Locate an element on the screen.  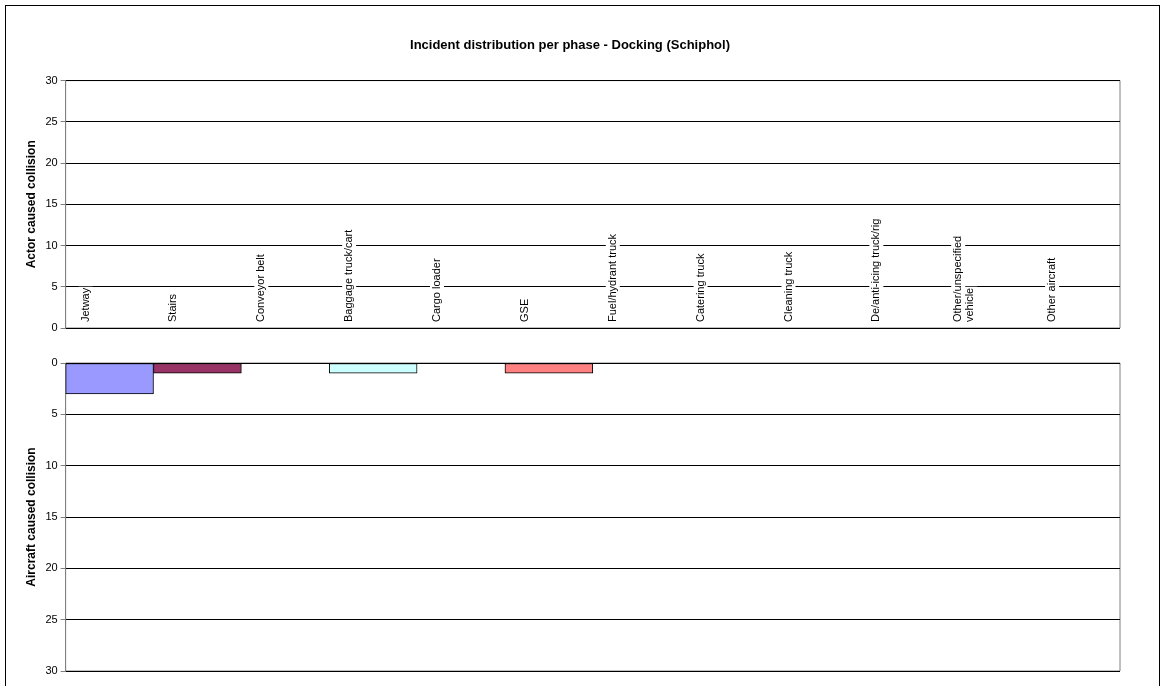
x-tick-label: Cargo loader is located at coordinates (436, 290).